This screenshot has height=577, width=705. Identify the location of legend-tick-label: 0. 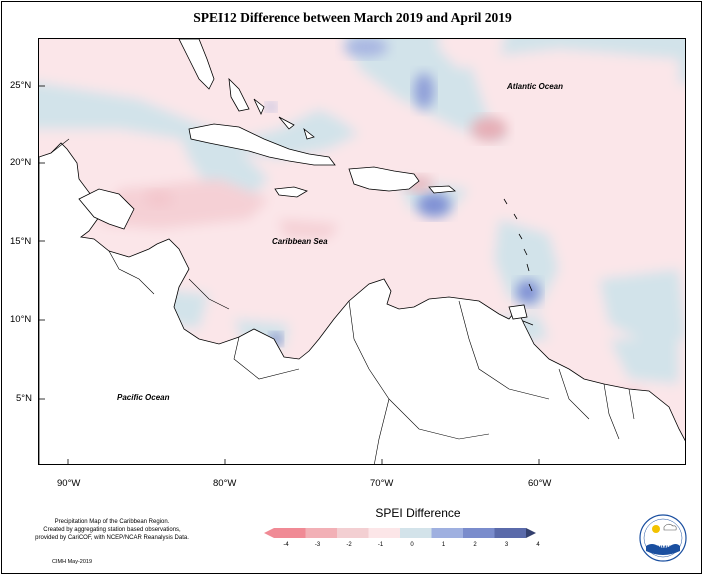
(412, 545).